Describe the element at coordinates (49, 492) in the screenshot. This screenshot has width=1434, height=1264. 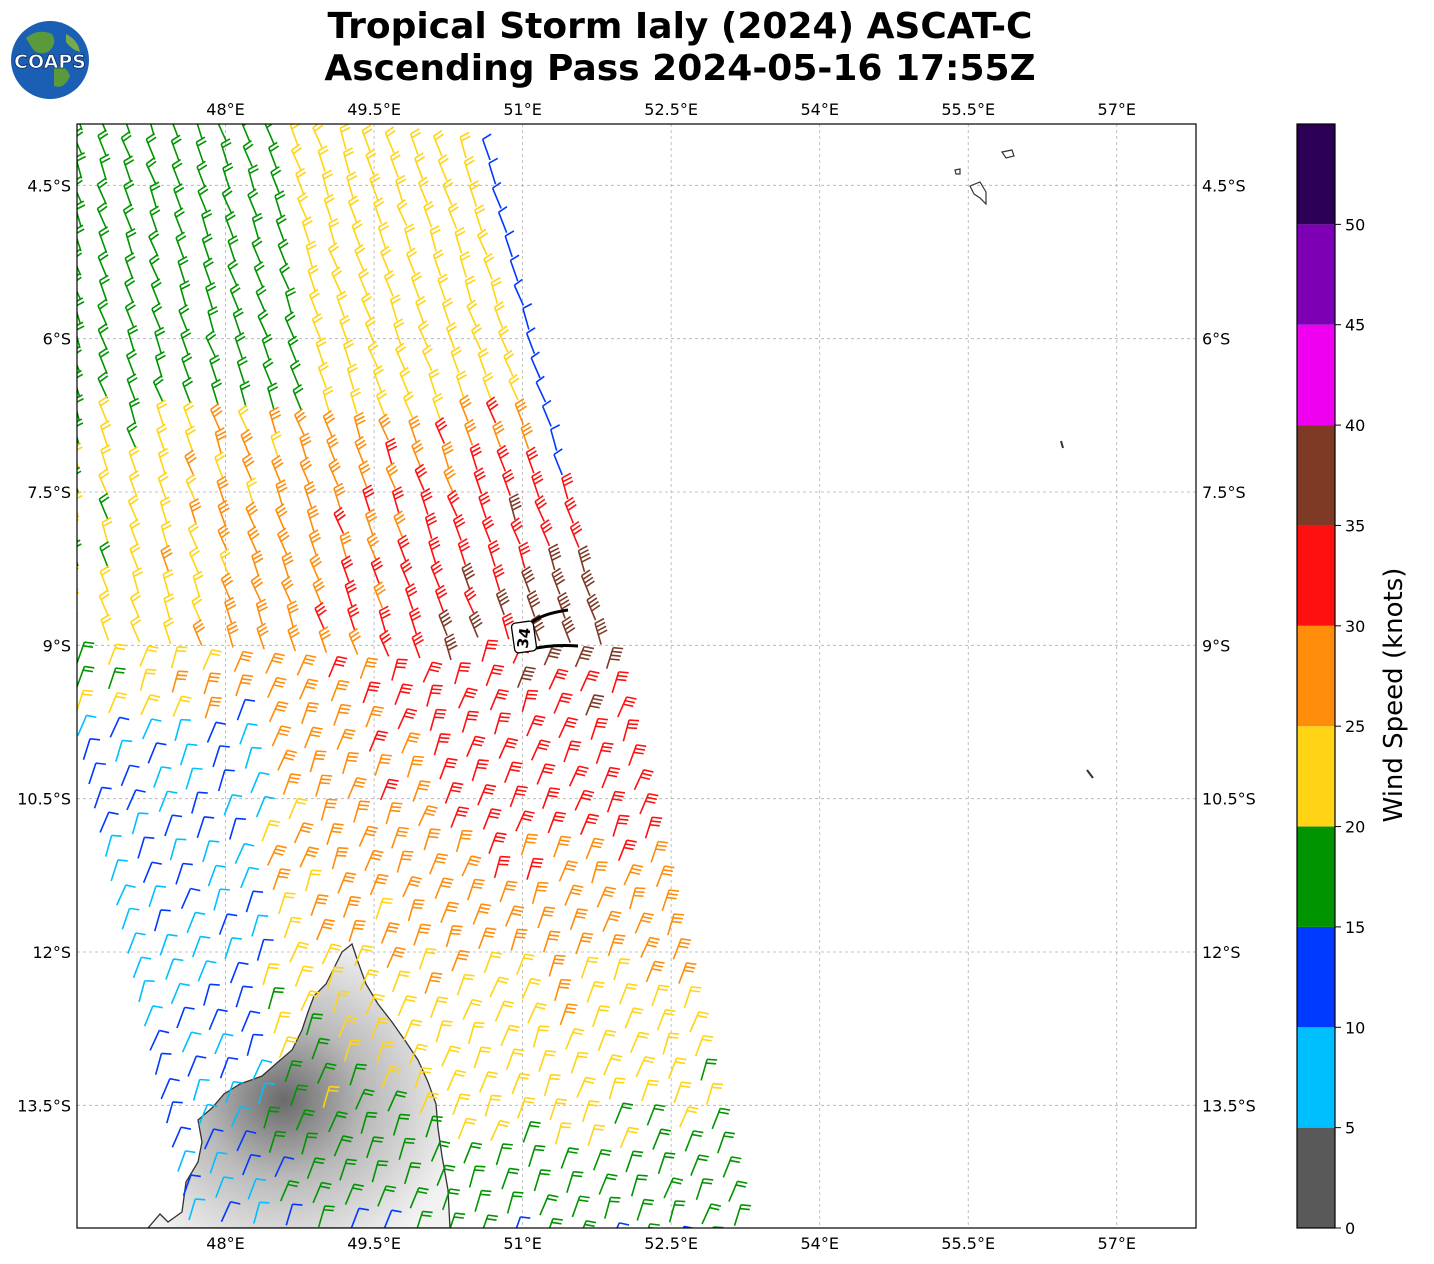
I see `lat-tick-label-left: 7.5°S` at that location.